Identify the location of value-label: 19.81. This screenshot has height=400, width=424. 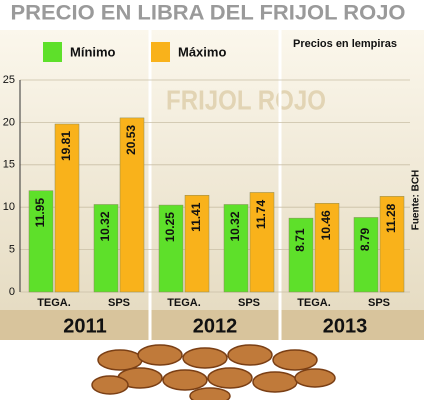
(66, 146).